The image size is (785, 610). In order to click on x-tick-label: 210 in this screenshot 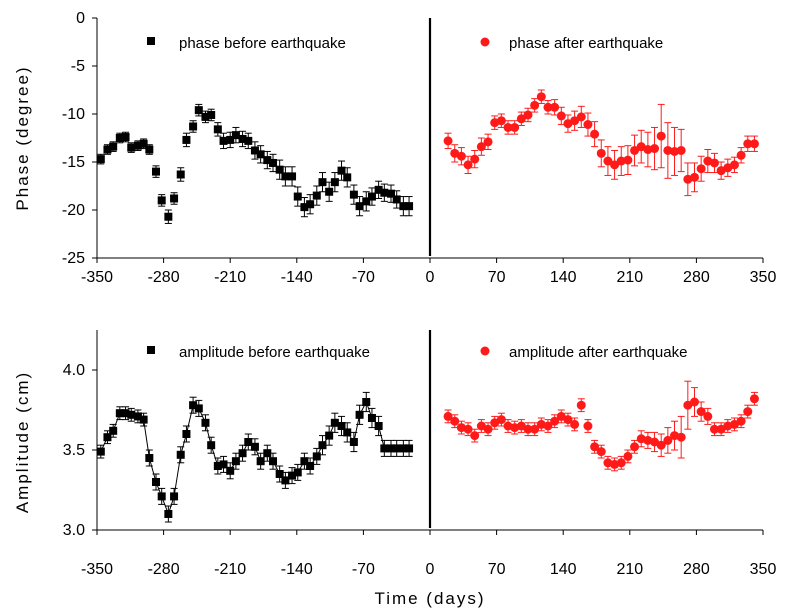, I will do `click(629, 569)`.